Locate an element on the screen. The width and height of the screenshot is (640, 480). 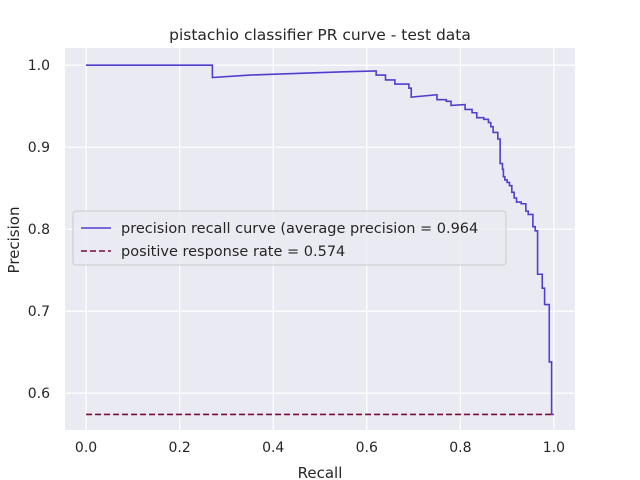
y-tick-label: 1.0 is located at coordinates (39, 66).